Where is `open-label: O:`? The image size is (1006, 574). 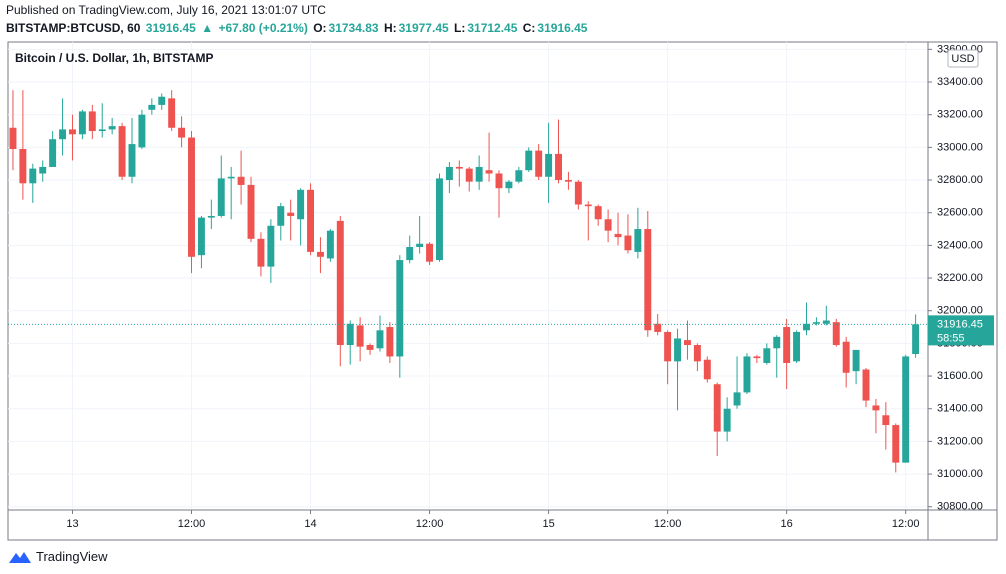 open-label: O: is located at coordinates (320, 28).